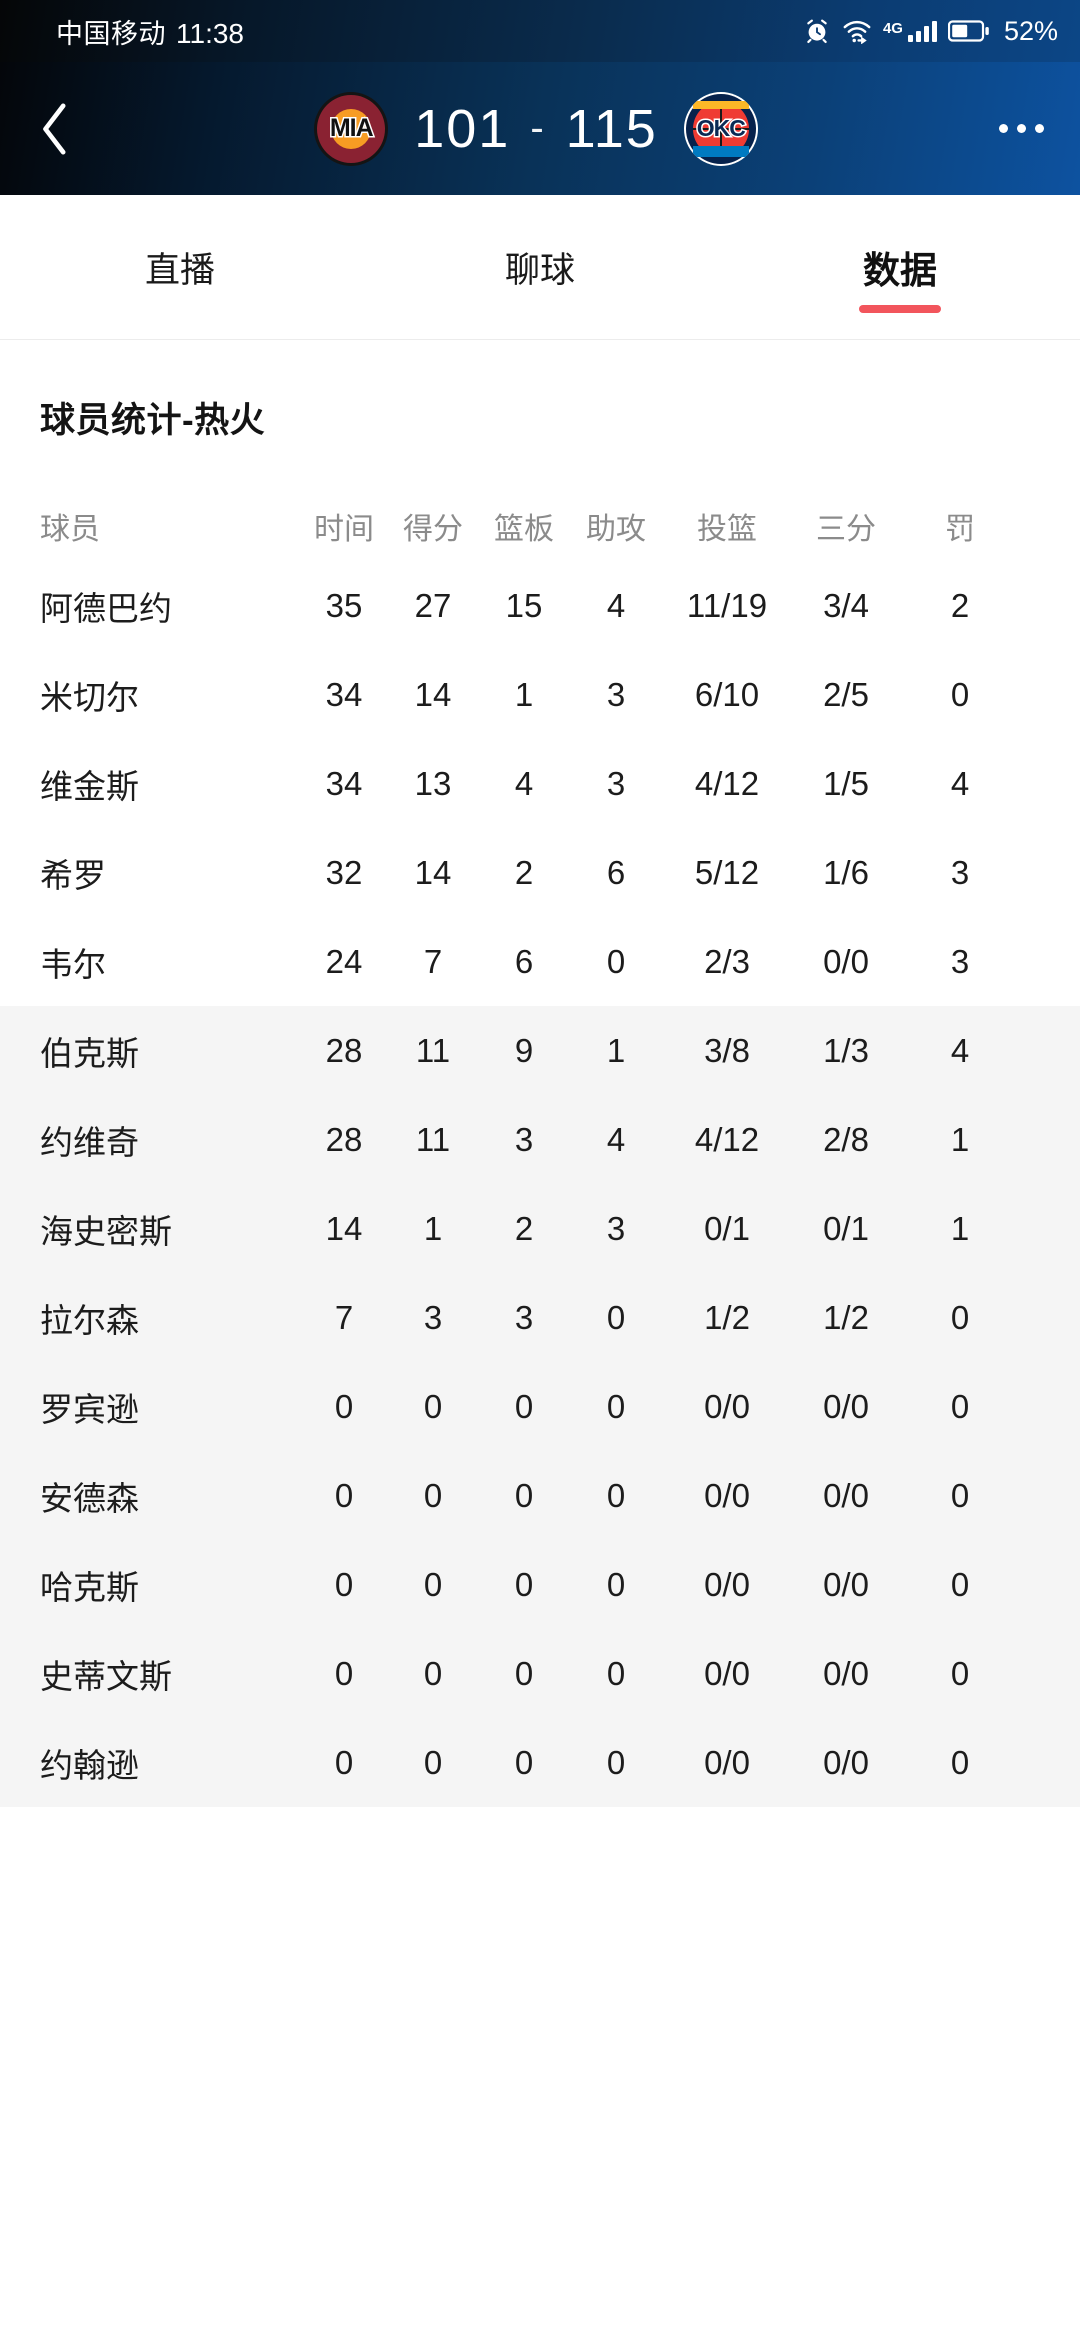 This screenshot has width=1080, height=2340. What do you see at coordinates (900, 270) in the screenshot?
I see `tab-stats-label: 数据` at bounding box center [900, 270].